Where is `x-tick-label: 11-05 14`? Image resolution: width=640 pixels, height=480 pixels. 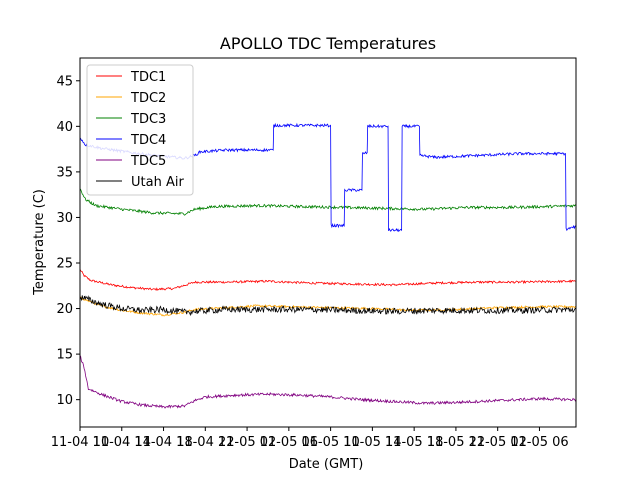 x-tick-label: 11-05 14 is located at coordinates (372, 442).